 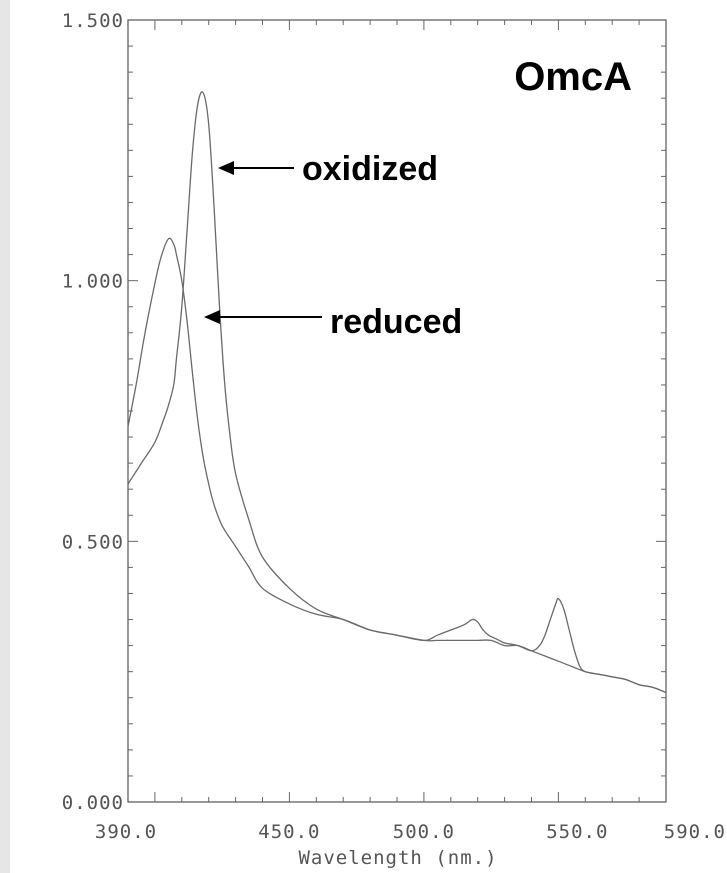 What do you see at coordinates (289, 832) in the screenshot?
I see `x-tick-label: 450.0` at bounding box center [289, 832].